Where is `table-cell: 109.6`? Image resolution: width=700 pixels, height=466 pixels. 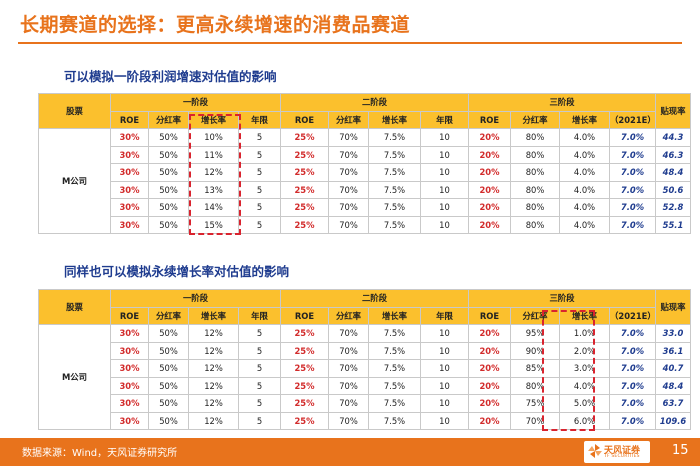 table-cell: 109.6 is located at coordinates (673, 420).